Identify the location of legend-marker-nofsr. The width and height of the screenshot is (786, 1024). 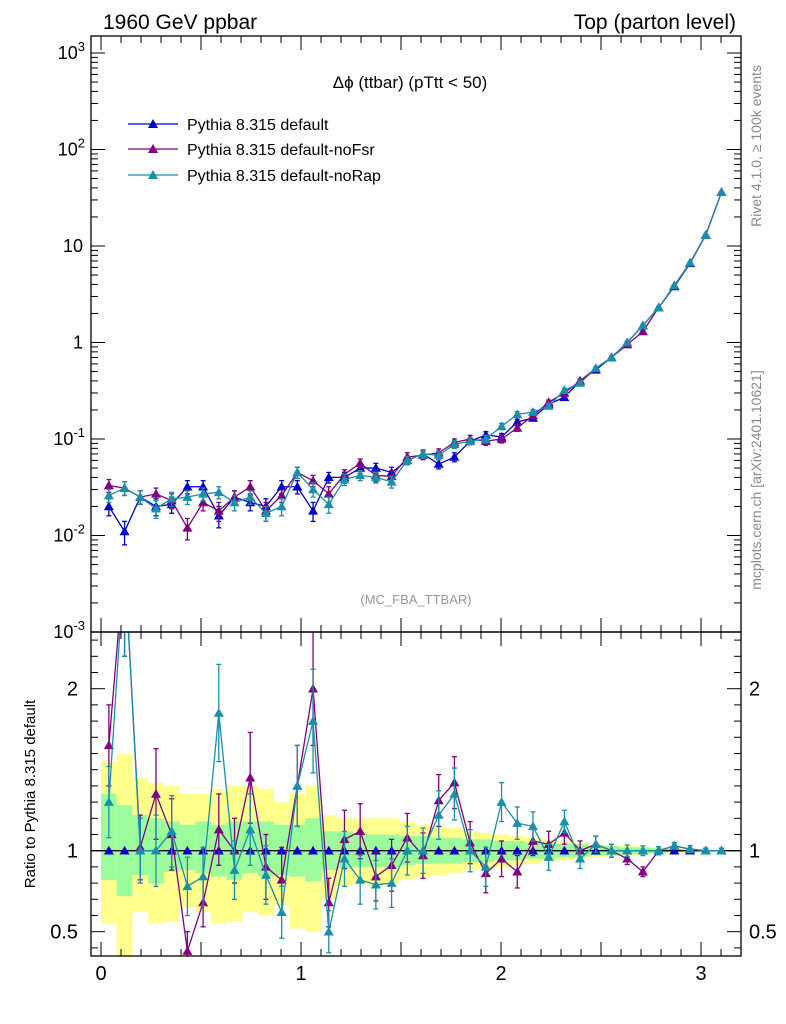
(153, 148).